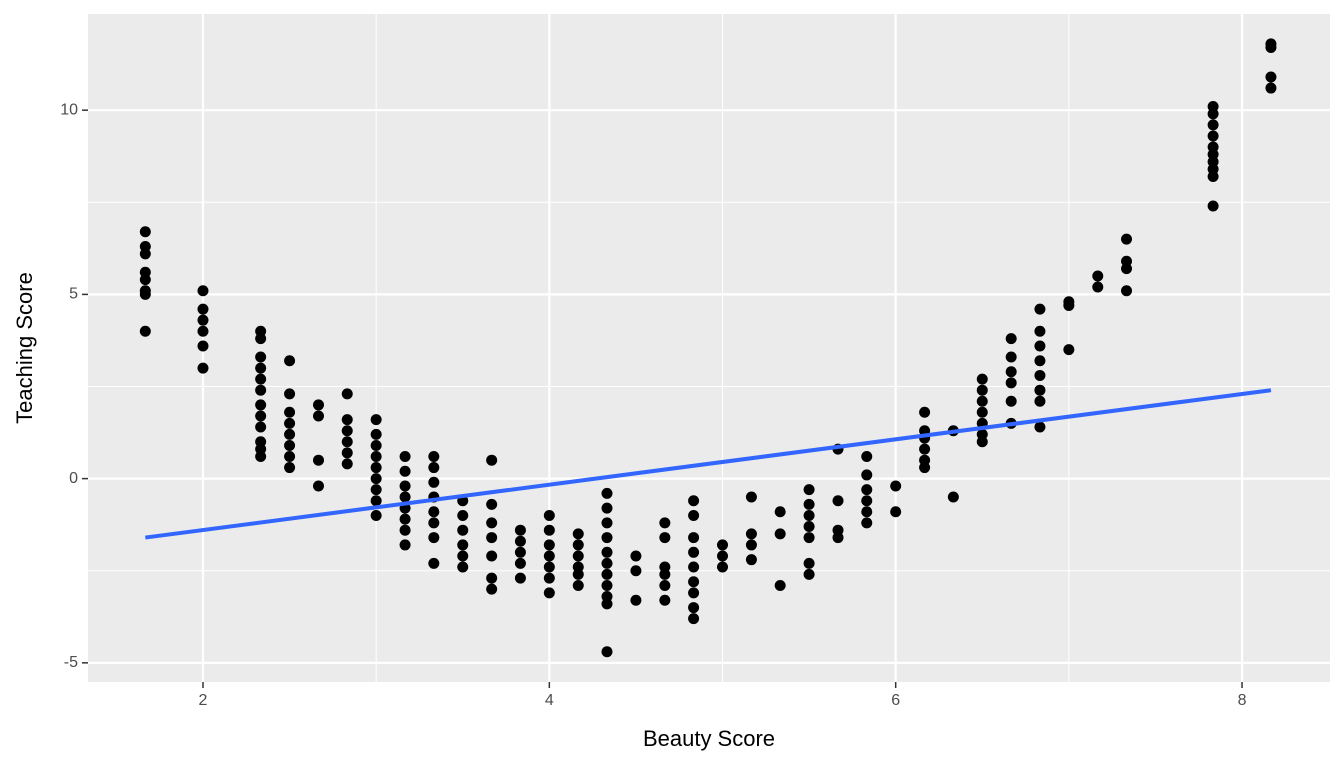 The height and width of the screenshot is (768, 1344). Describe the element at coordinates (709, 738) in the screenshot. I see `x-axis-title: Beauty Score` at that location.